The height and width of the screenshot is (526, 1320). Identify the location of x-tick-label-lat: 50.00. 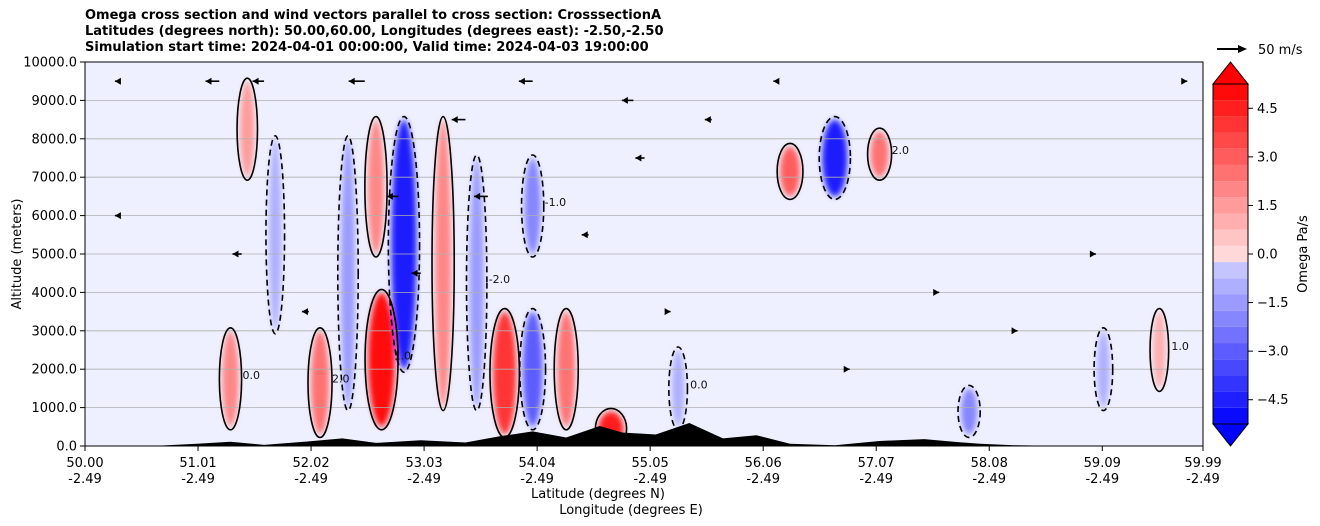
(84, 463).